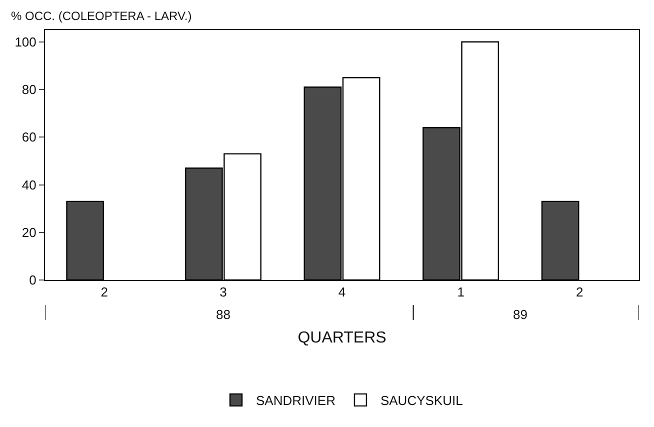 This screenshot has height=427, width=654. I want to click on y-tick-label: 60, so click(29, 137).